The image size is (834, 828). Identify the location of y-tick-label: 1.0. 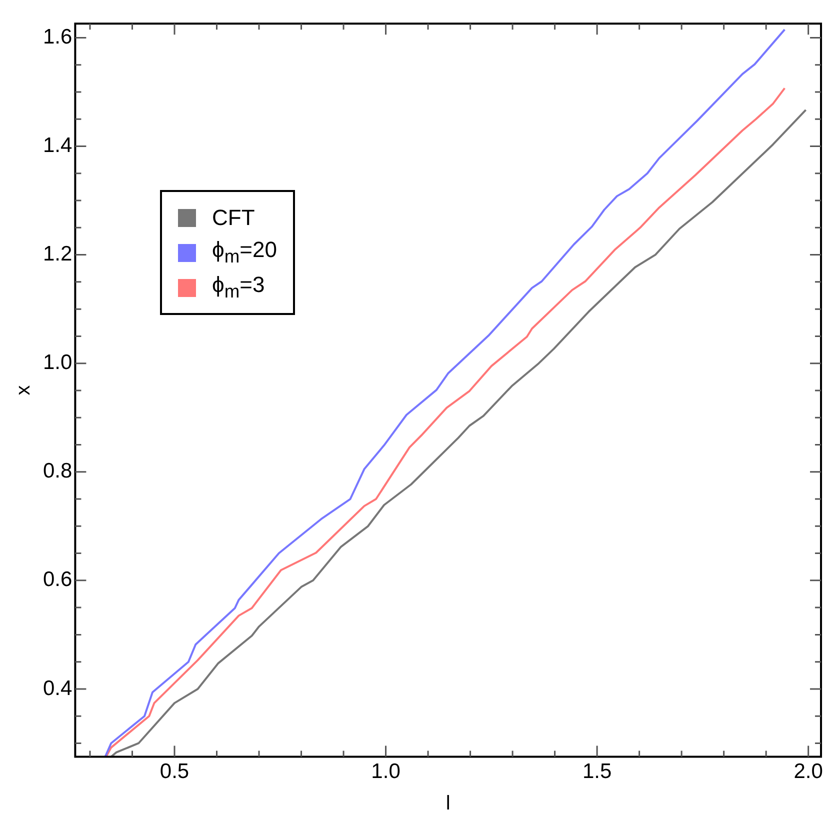
(57, 362).